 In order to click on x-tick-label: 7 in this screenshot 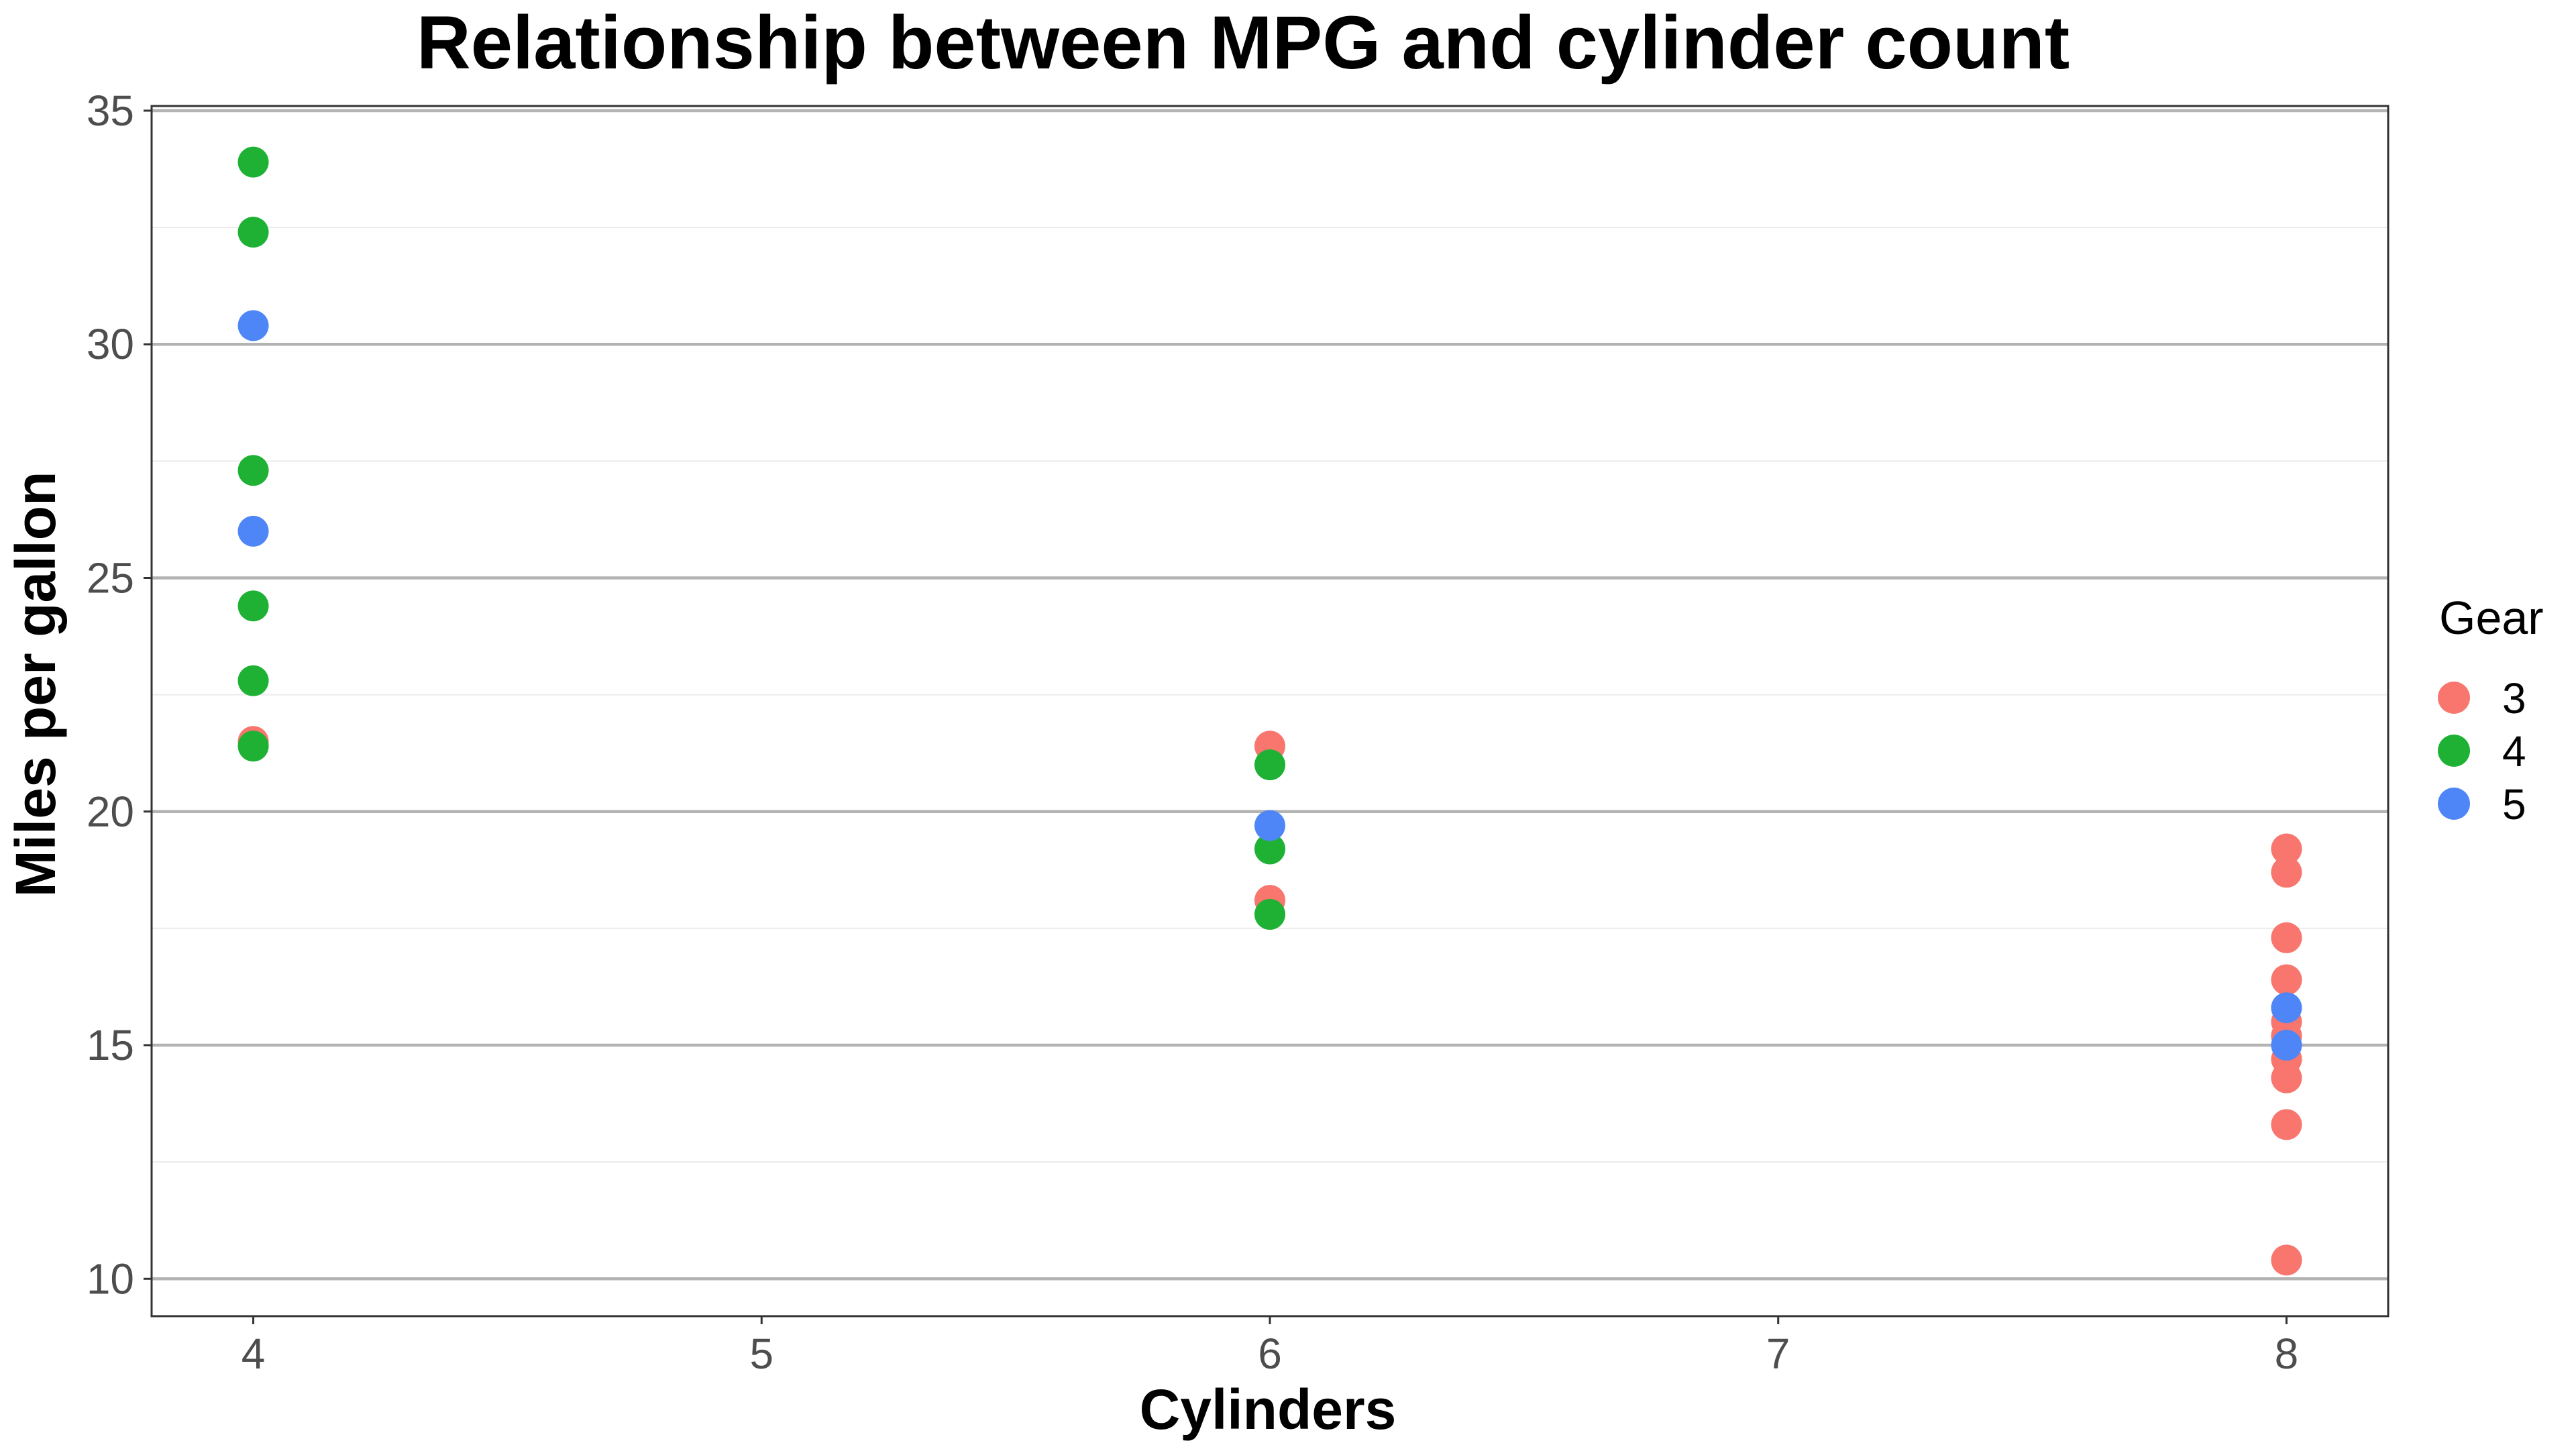, I will do `click(1778, 1354)`.